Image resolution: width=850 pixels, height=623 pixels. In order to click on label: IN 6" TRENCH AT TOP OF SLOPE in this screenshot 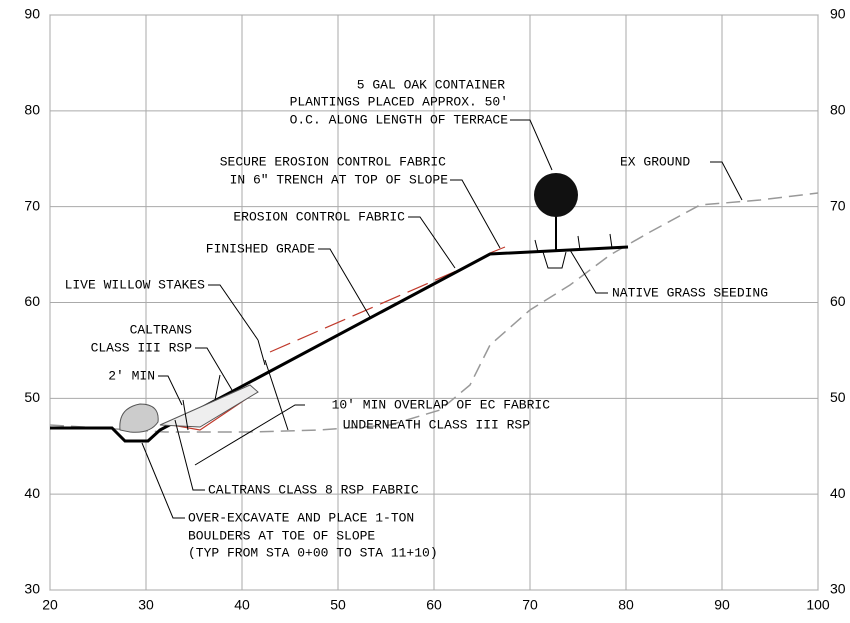, I will do `click(339, 179)`.